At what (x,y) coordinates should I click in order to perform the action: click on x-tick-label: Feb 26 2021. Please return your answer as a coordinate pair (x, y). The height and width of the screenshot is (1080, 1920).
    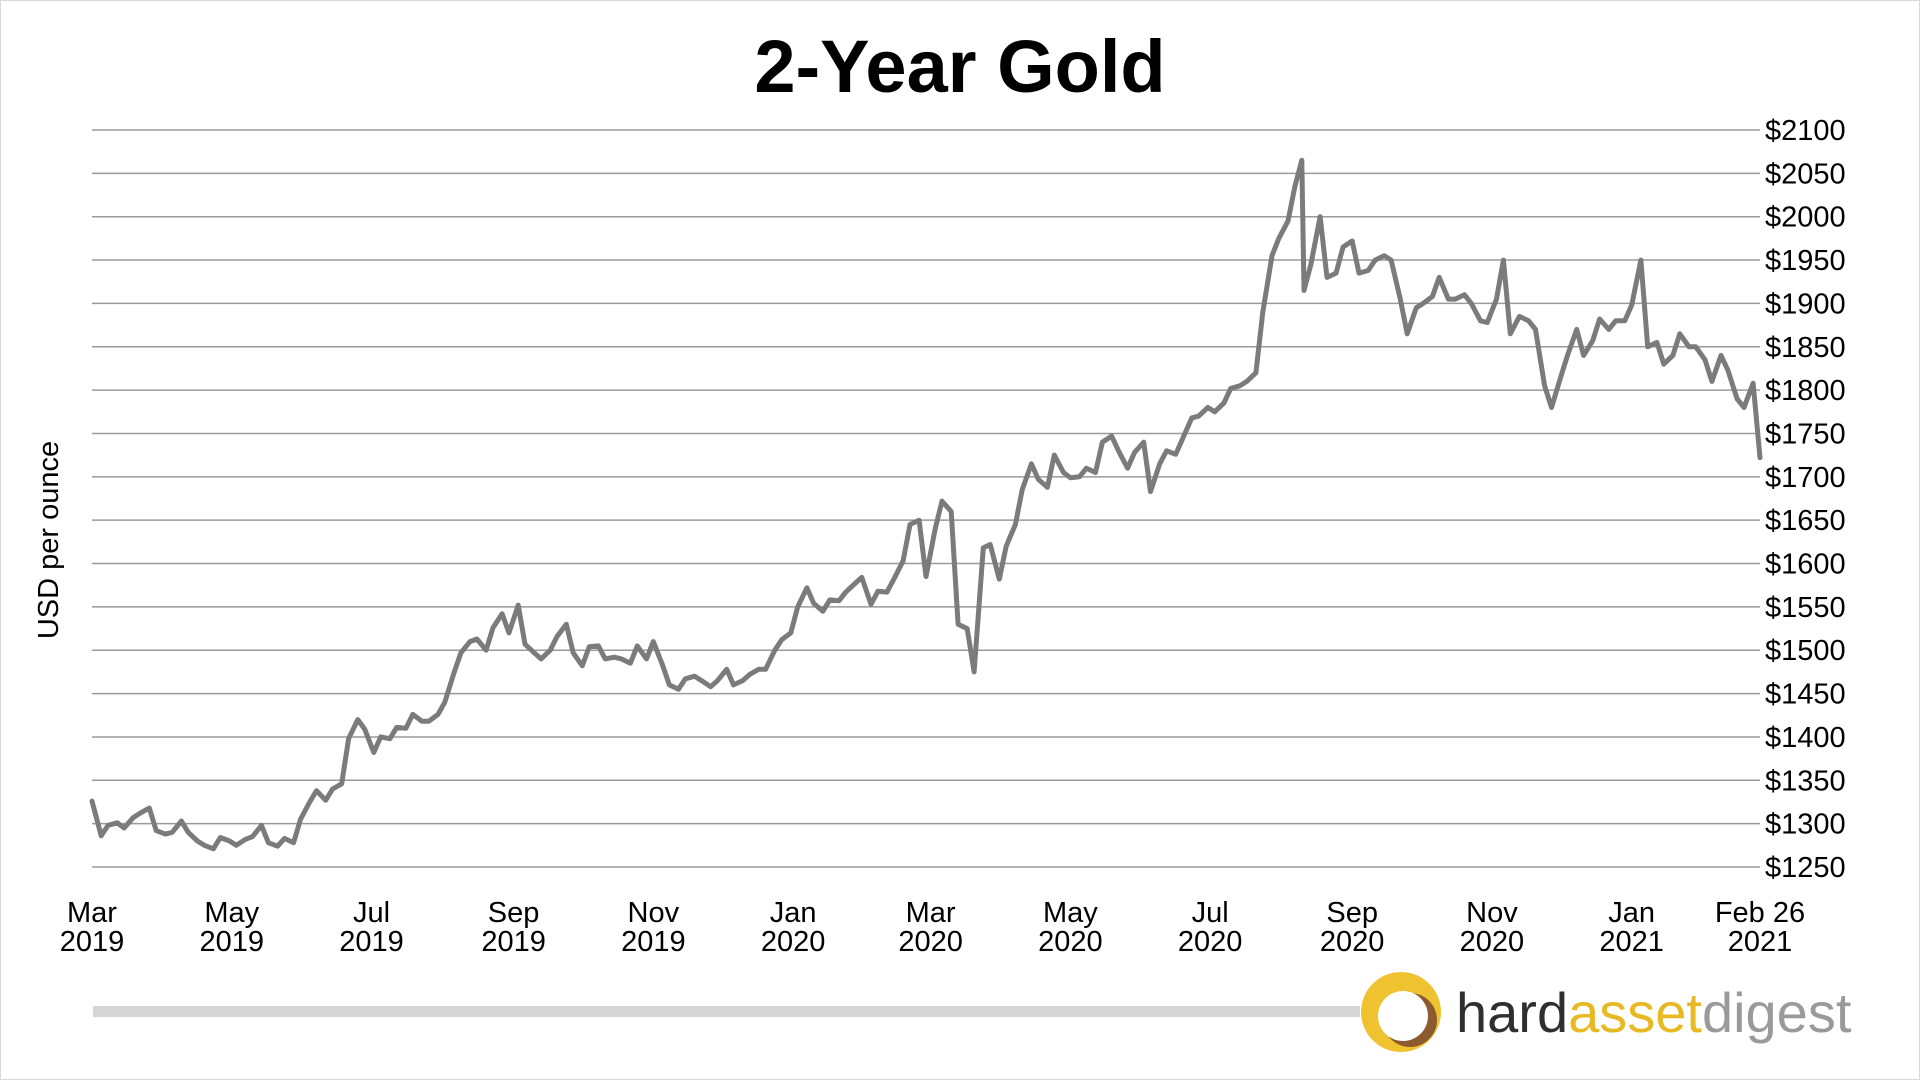
    Looking at the image, I should click on (1760, 927).